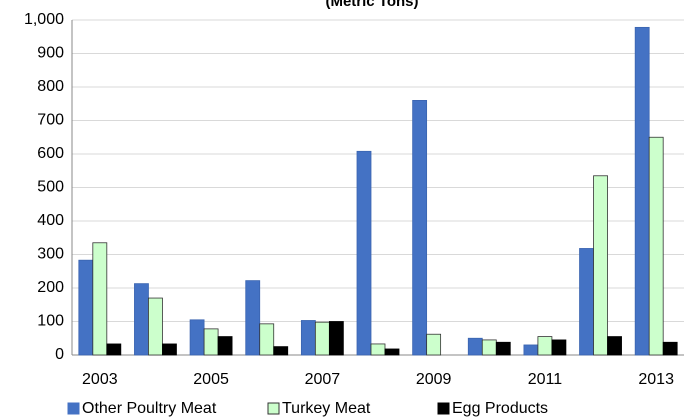 The width and height of the screenshot is (689, 417). What do you see at coordinates (545, 379) in the screenshot?
I see `x-tick-label: 2011` at bounding box center [545, 379].